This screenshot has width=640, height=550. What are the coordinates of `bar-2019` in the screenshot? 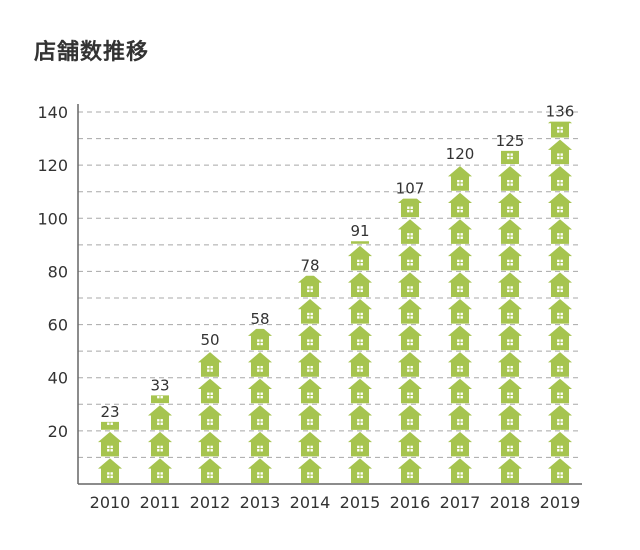 It's located at (560, 302).